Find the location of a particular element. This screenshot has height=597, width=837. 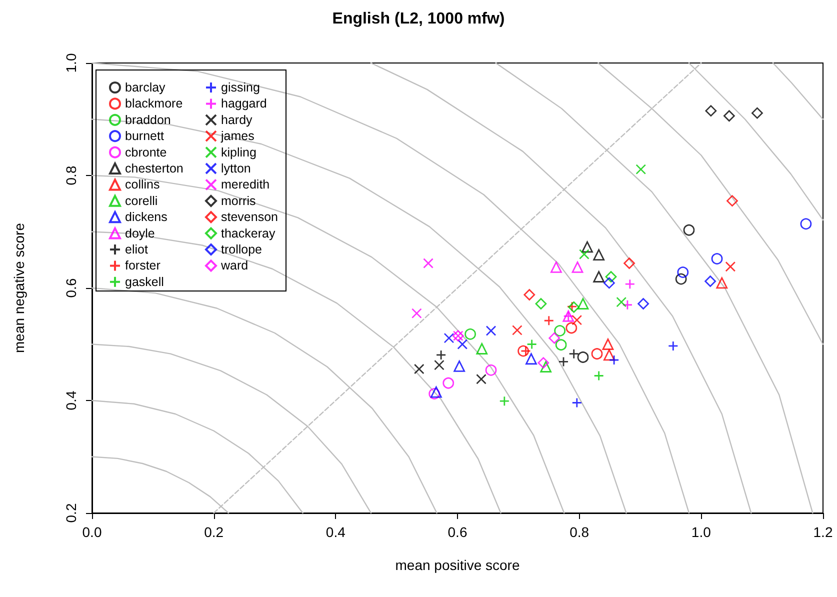

legend-label: hardy is located at coordinates (237, 119).